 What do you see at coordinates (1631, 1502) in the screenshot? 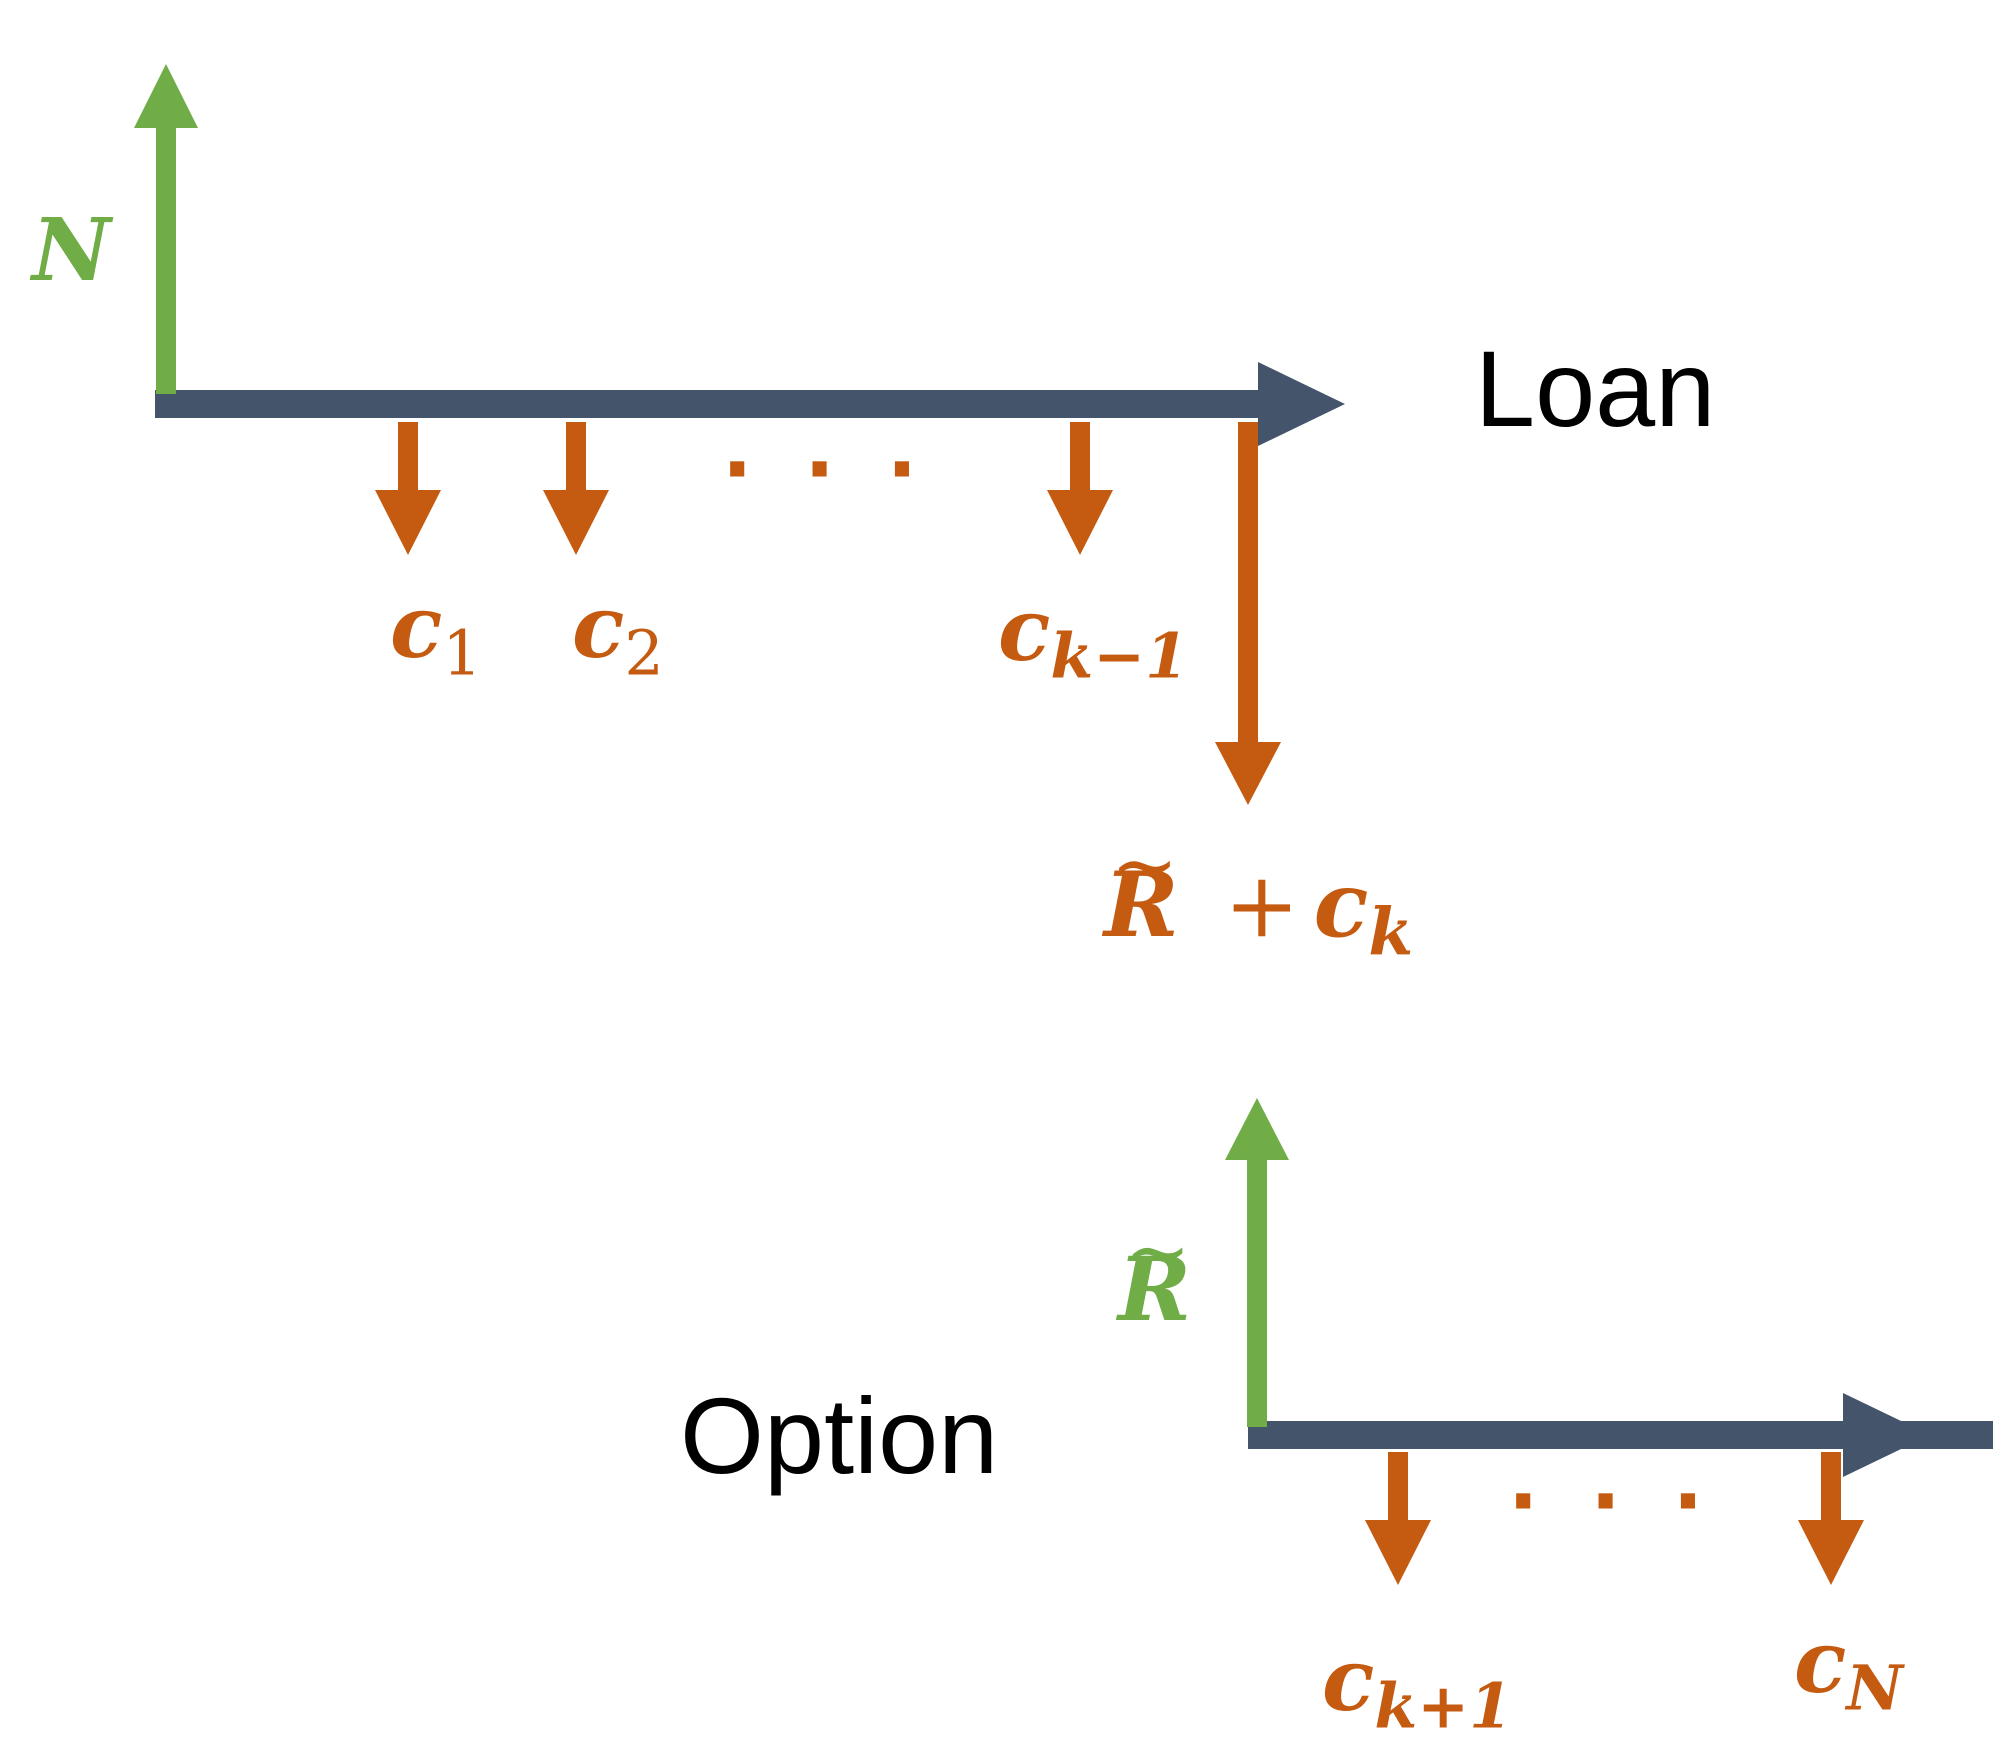
I see `option-ellipsis: ···` at bounding box center [1631, 1502].